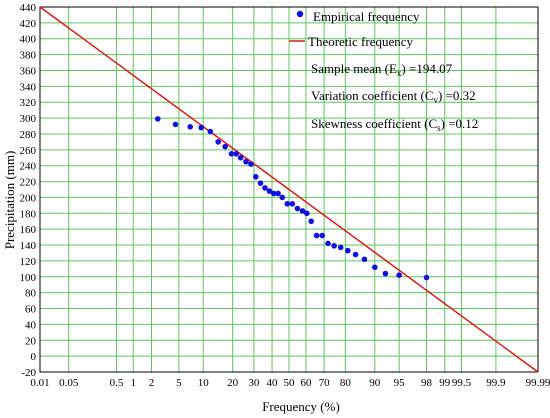 This screenshot has height=418, width=550. What do you see at coordinates (233, 383) in the screenshot?
I see `x-tick-label: 20` at bounding box center [233, 383].